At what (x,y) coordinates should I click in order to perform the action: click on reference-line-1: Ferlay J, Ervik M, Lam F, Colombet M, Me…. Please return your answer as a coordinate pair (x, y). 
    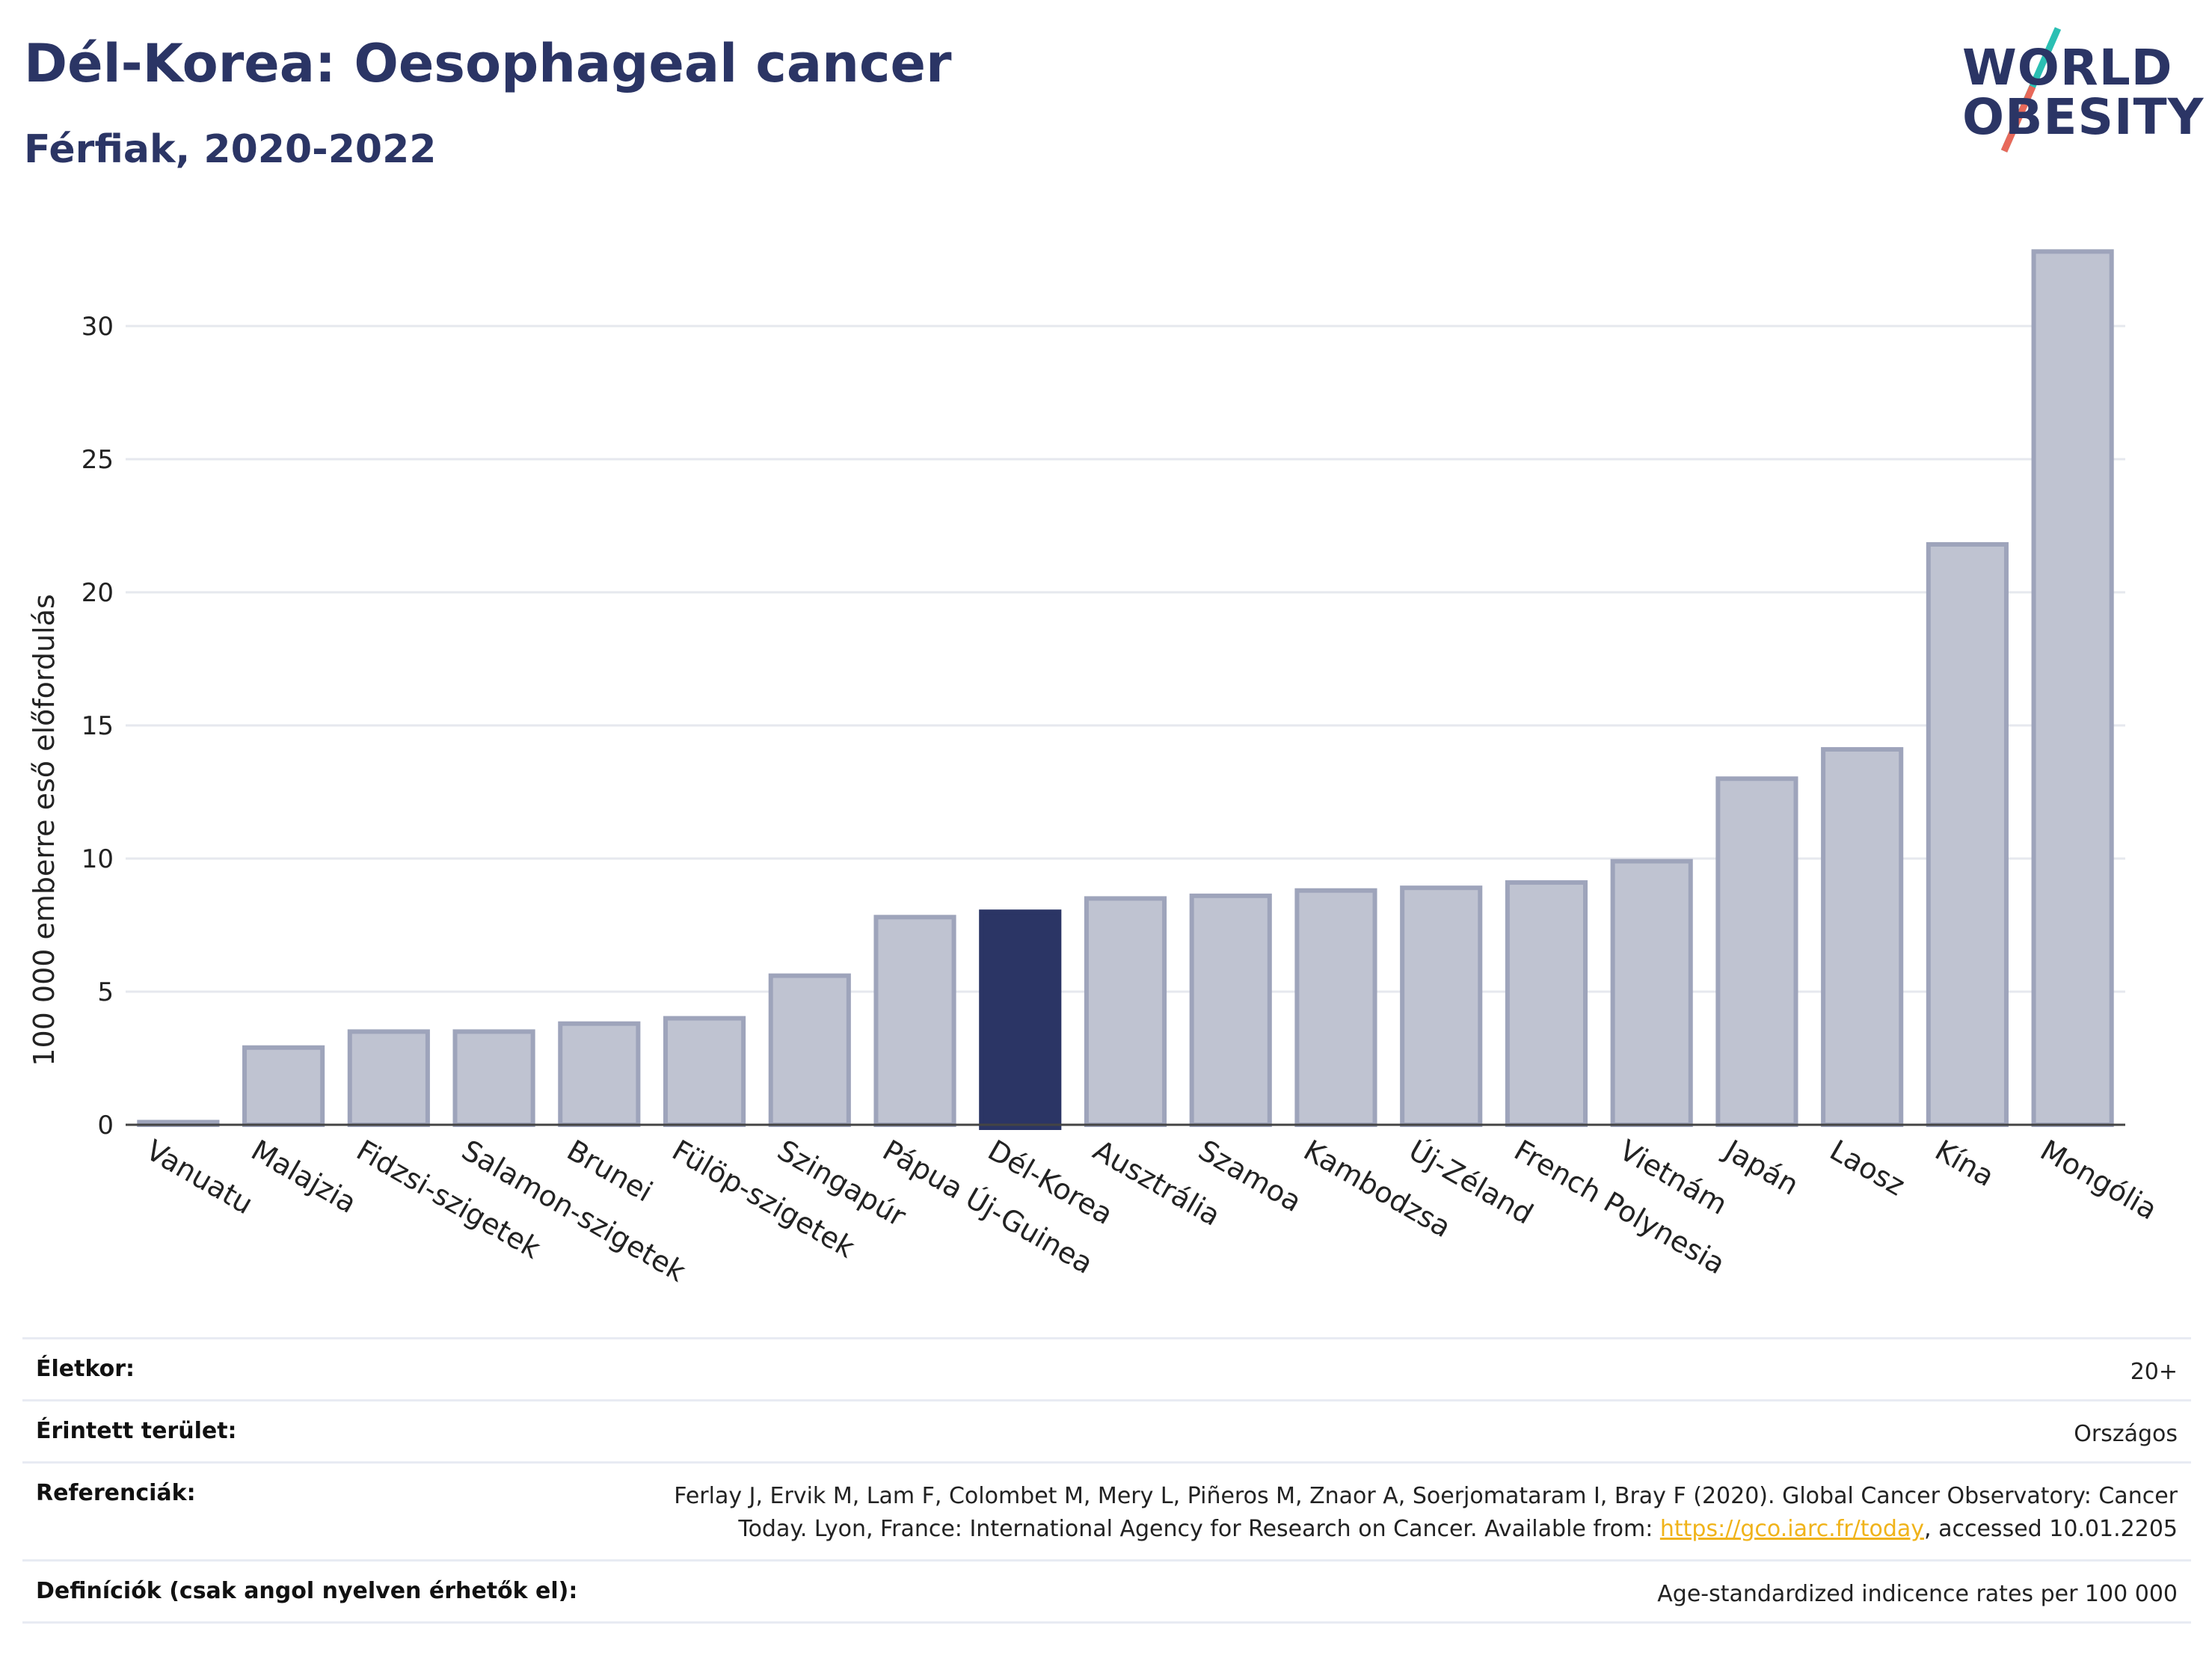
    Looking at the image, I should click on (1426, 1496).